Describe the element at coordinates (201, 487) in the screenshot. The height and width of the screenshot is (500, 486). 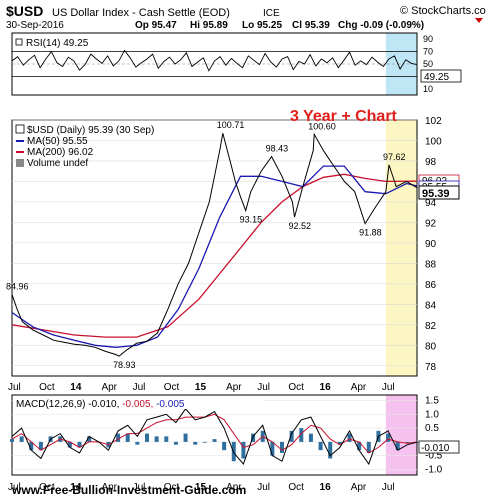
I see `x-tick-label-bottom: 15` at that location.